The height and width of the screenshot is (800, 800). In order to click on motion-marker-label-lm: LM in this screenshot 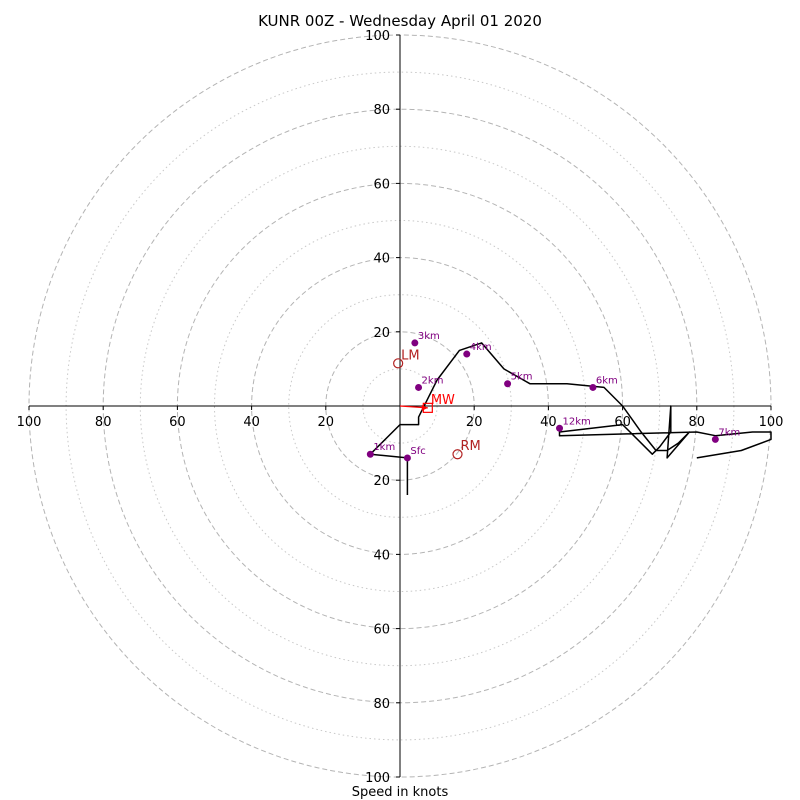, I will do `click(410, 355)`.